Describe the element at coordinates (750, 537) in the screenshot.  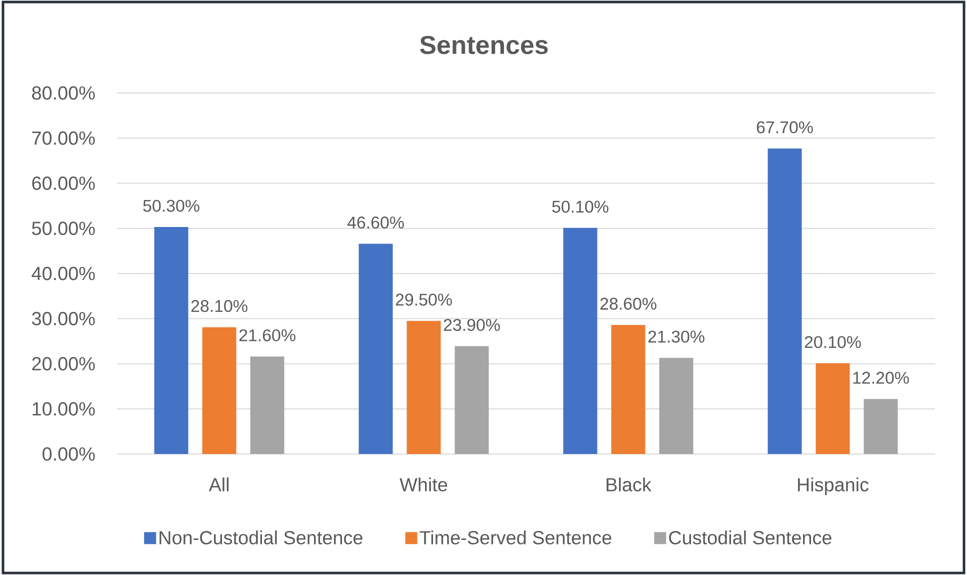
I see `legend-label: Custodial Sentence` at that location.